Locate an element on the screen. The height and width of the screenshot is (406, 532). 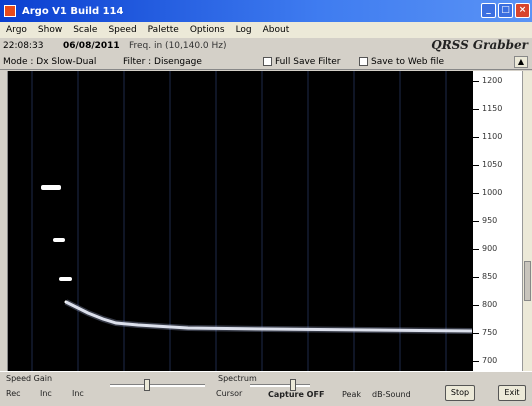
menu-item-speed: Speed is located at coordinates (122, 30).